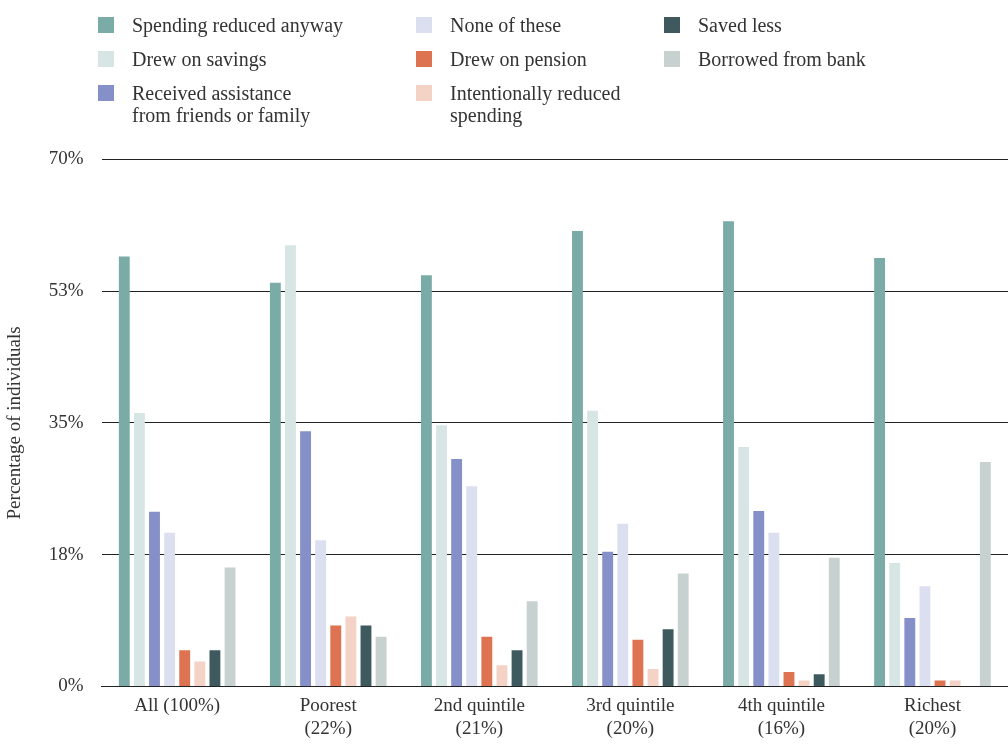 Image resolution: width=1008 pixels, height=748 pixels. Describe the element at coordinates (14, 423) in the screenshot. I see `y-axis-title: Percentage of individuals` at that location.